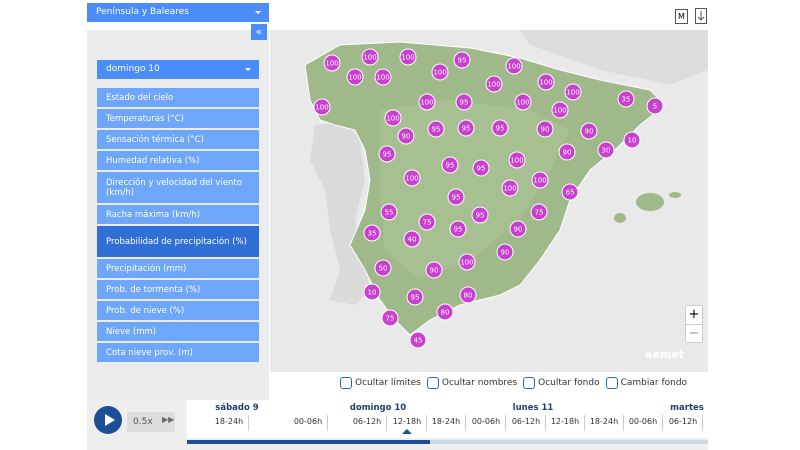 The image size is (800, 450). Describe the element at coordinates (380, 383) in the screenshot. I see `checkbox-option: Ocultar límites` at that location.